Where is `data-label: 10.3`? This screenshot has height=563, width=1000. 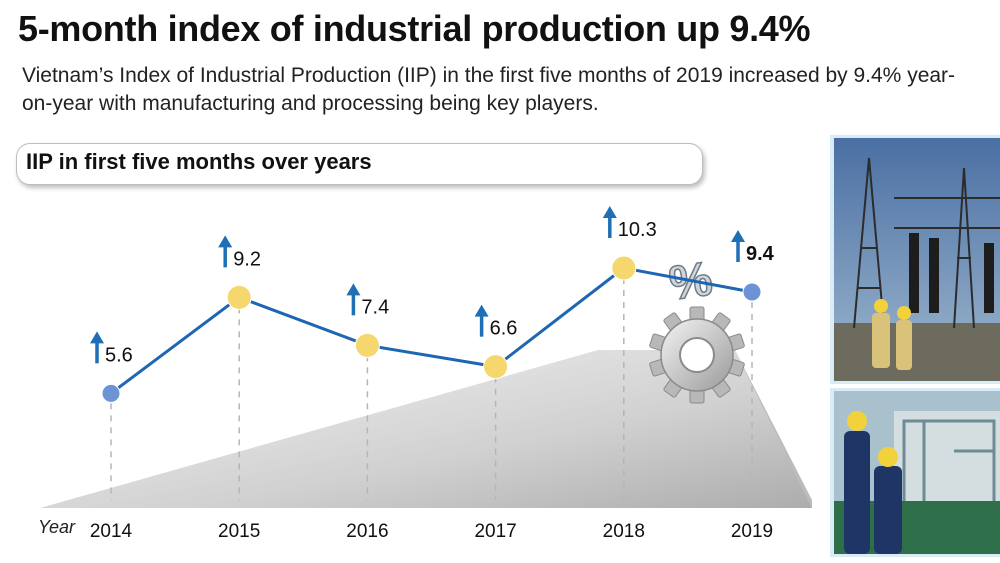
data-label: 10.3 is located at coordinates (637, 230).